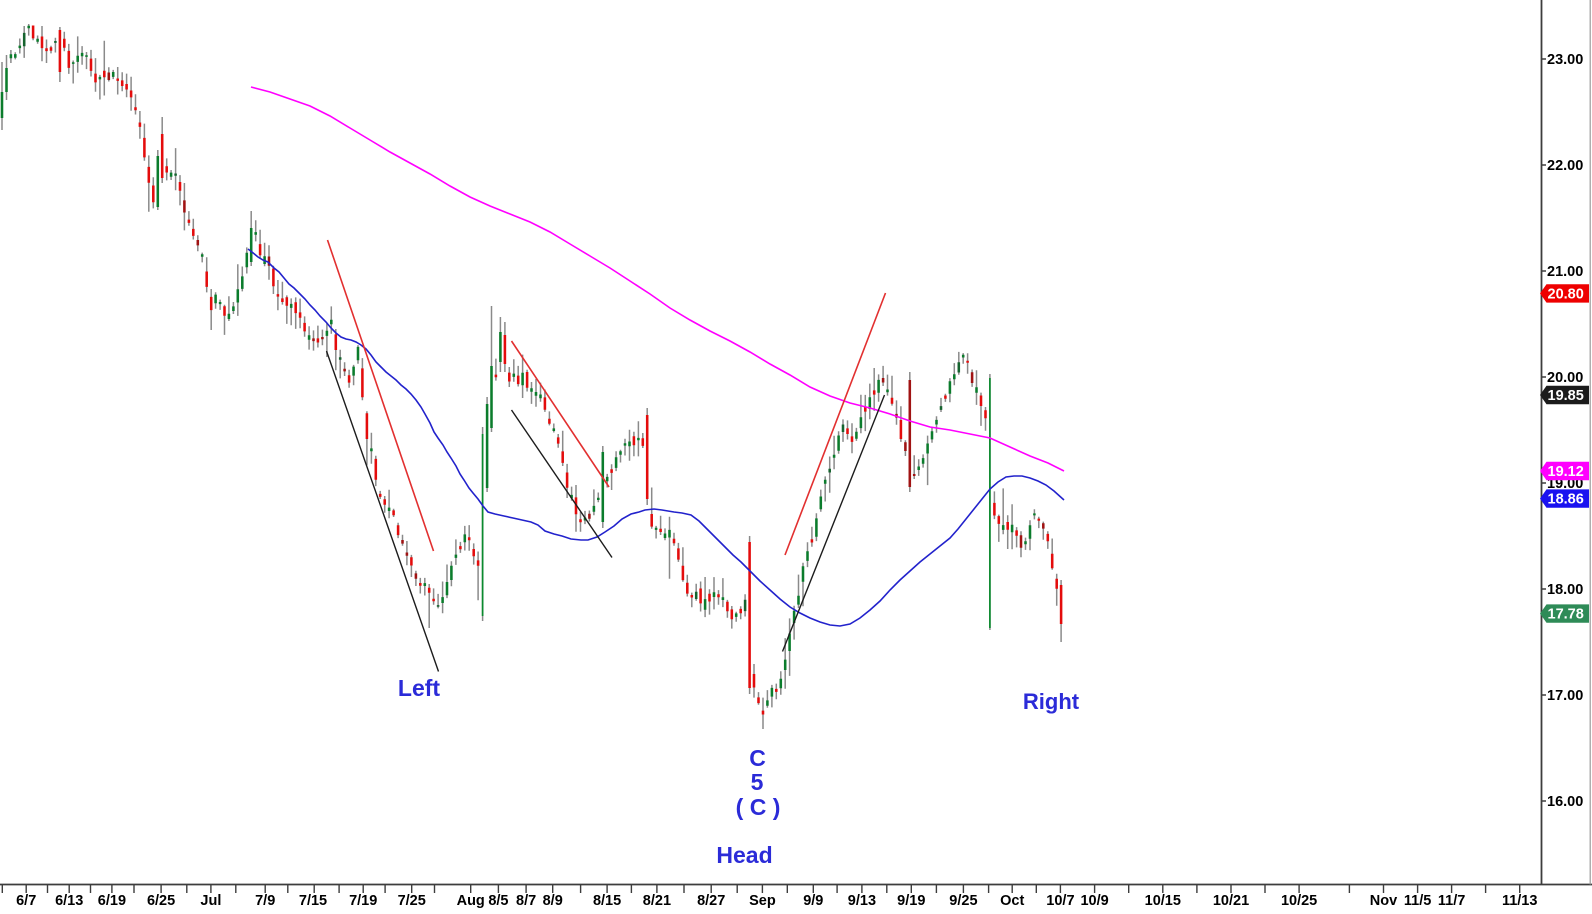  What do you see at coordinates (1383, 901) in the screenshot?
I see `svg-text: Nov` at bounding box center [1383, 901].